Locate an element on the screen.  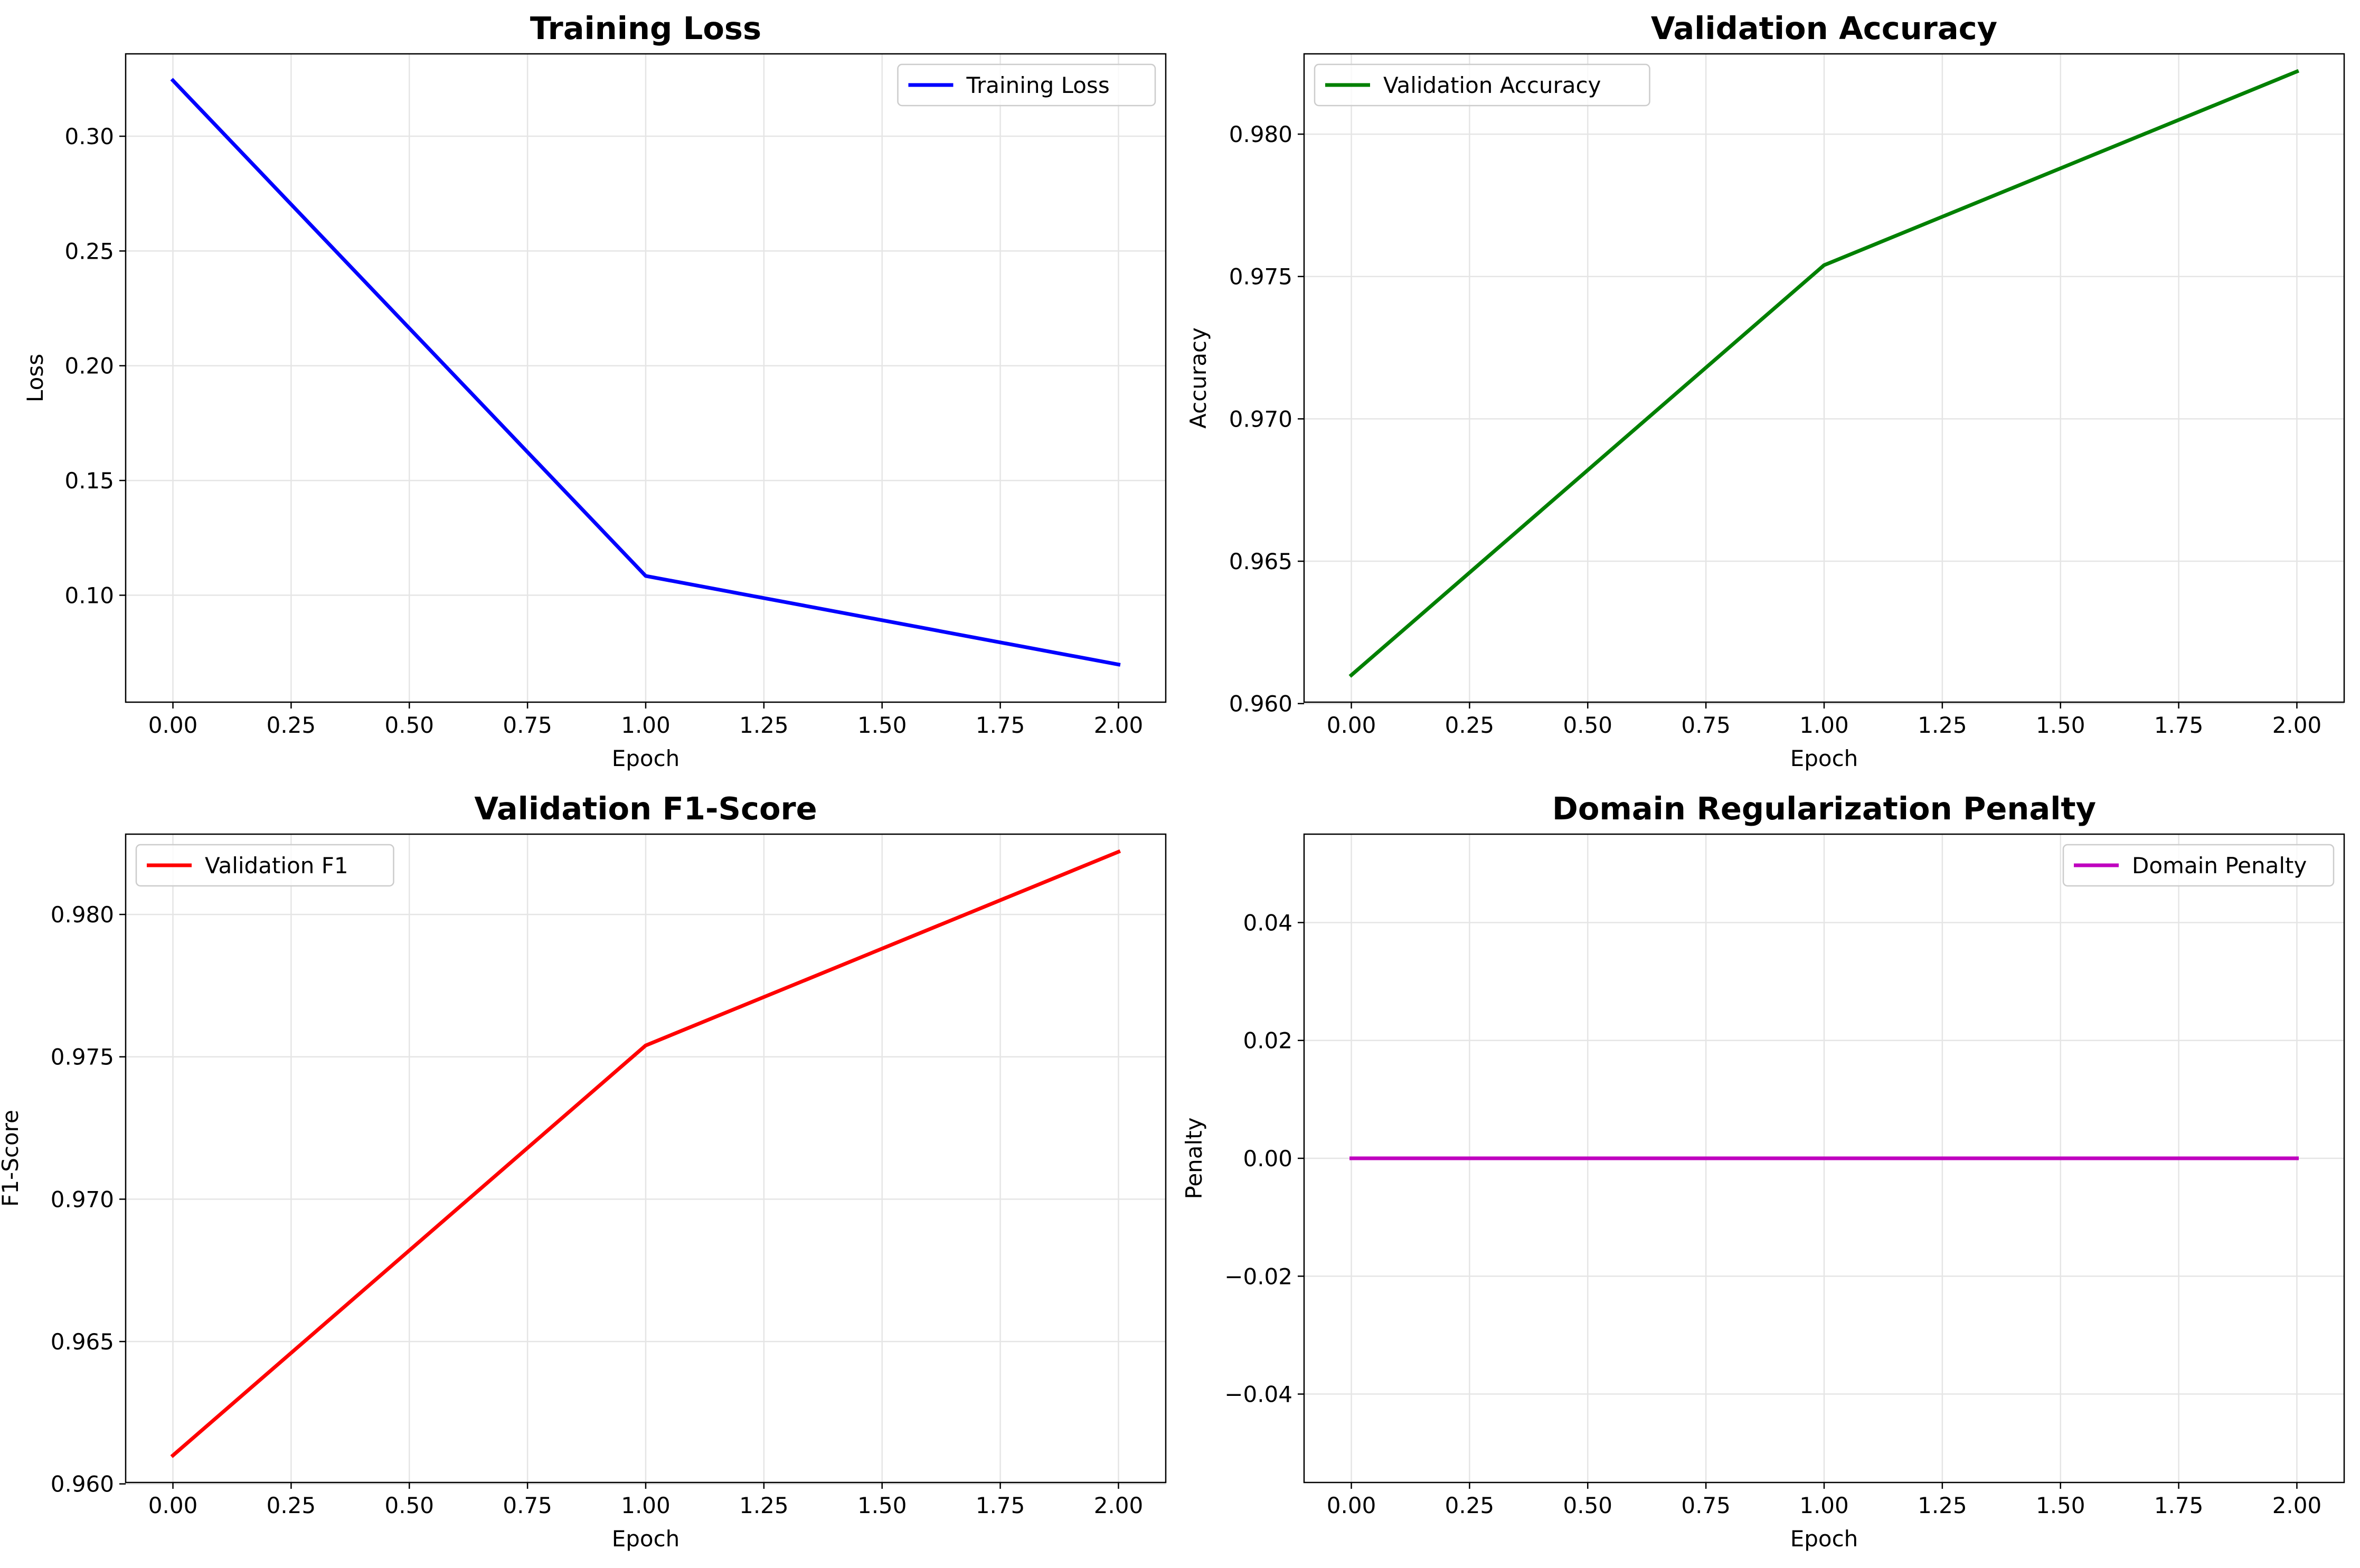
y-axis-label: Penalty is located at coordinates (1194, 1158).